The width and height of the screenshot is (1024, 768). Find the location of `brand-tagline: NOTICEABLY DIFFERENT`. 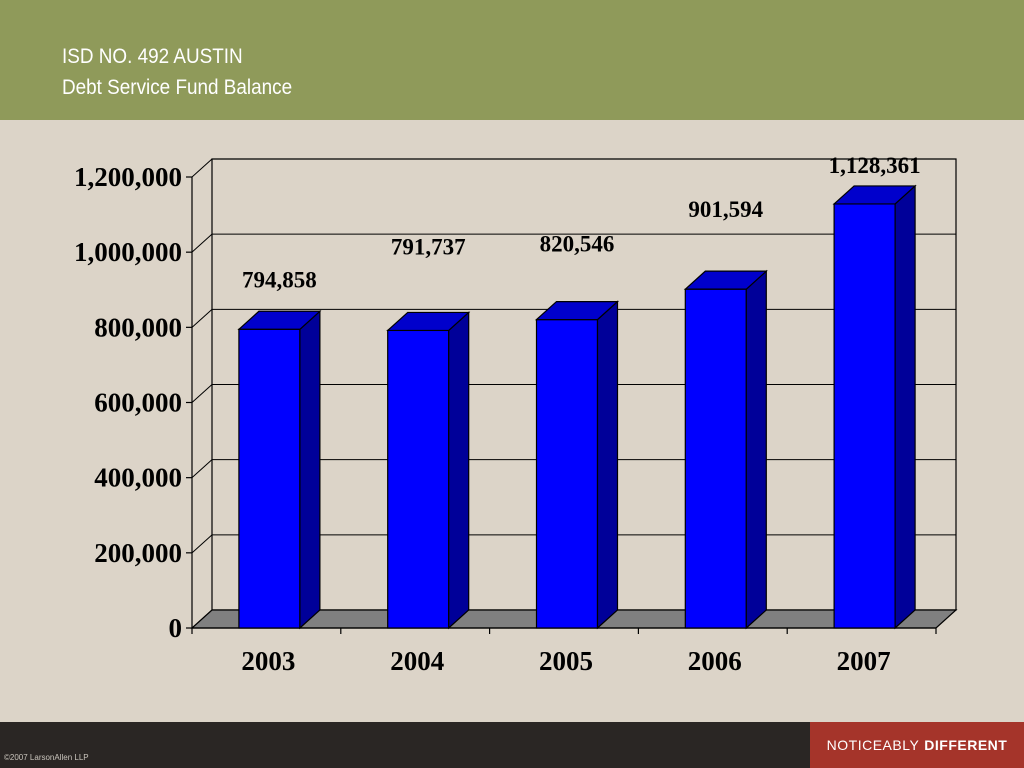

brand-tagline: NOTICEABLY DIFFERENT is located at coordinates (917, 745).